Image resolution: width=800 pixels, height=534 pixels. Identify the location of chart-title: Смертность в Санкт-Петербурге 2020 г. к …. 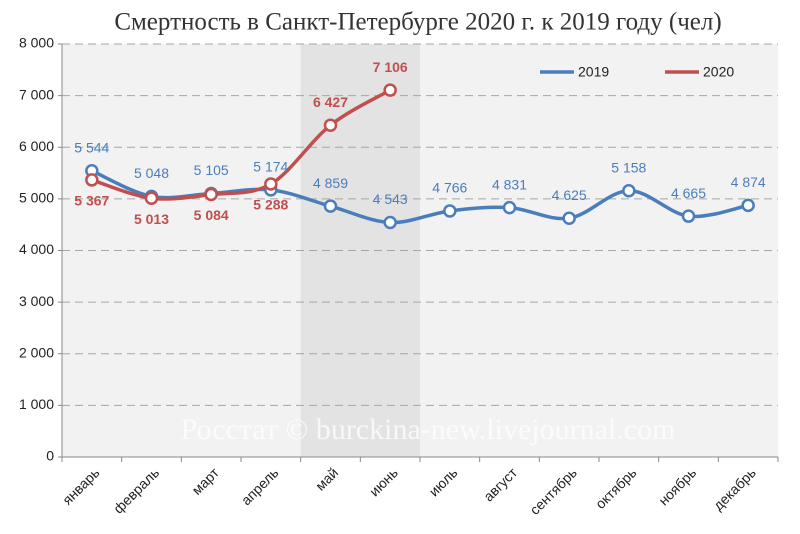
(417, 22).